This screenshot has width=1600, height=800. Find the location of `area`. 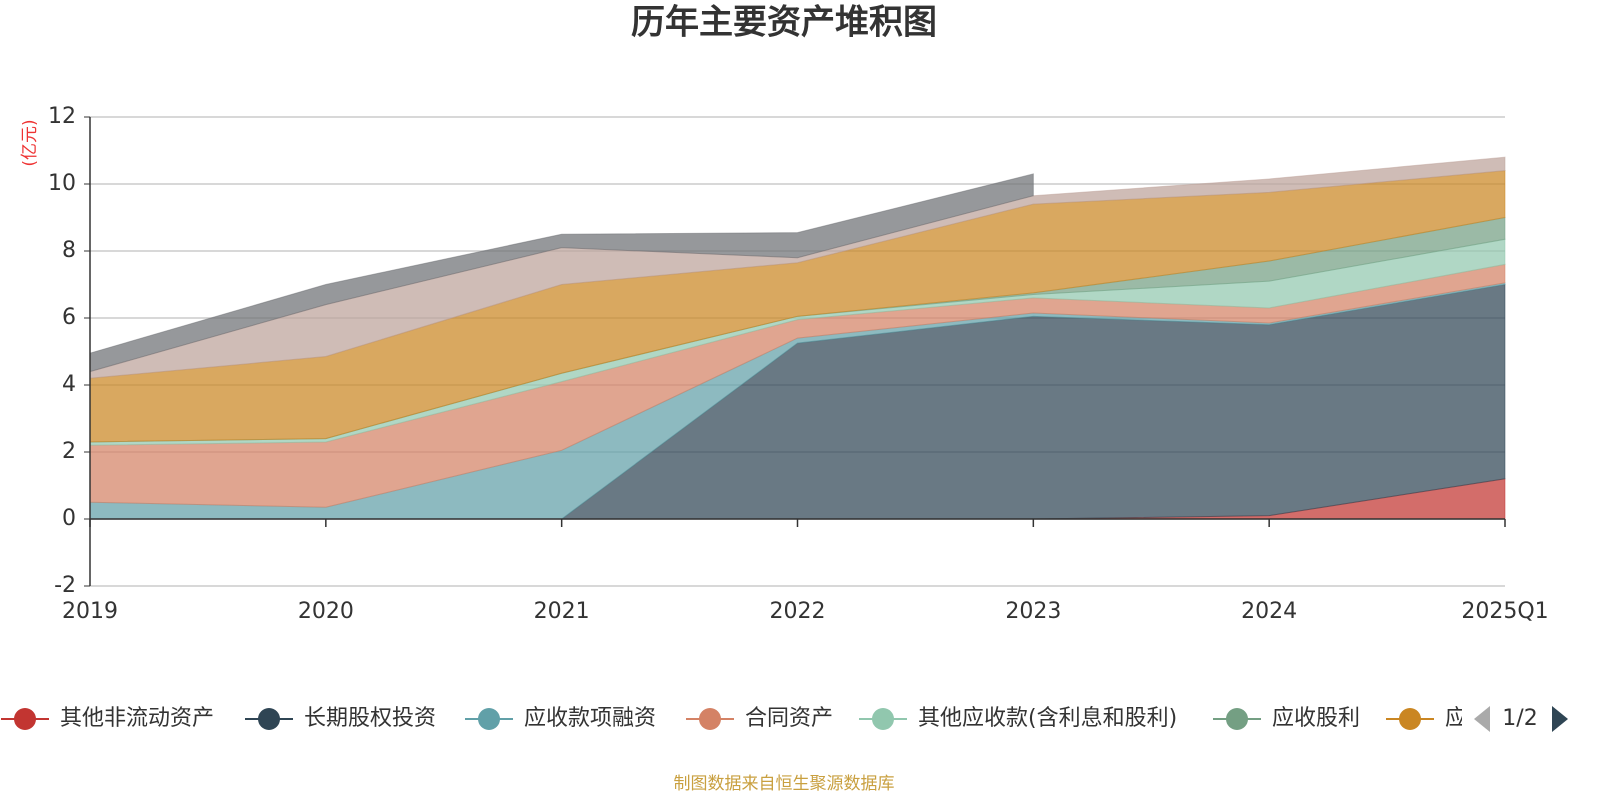

area is located at coordinates (561, 273).